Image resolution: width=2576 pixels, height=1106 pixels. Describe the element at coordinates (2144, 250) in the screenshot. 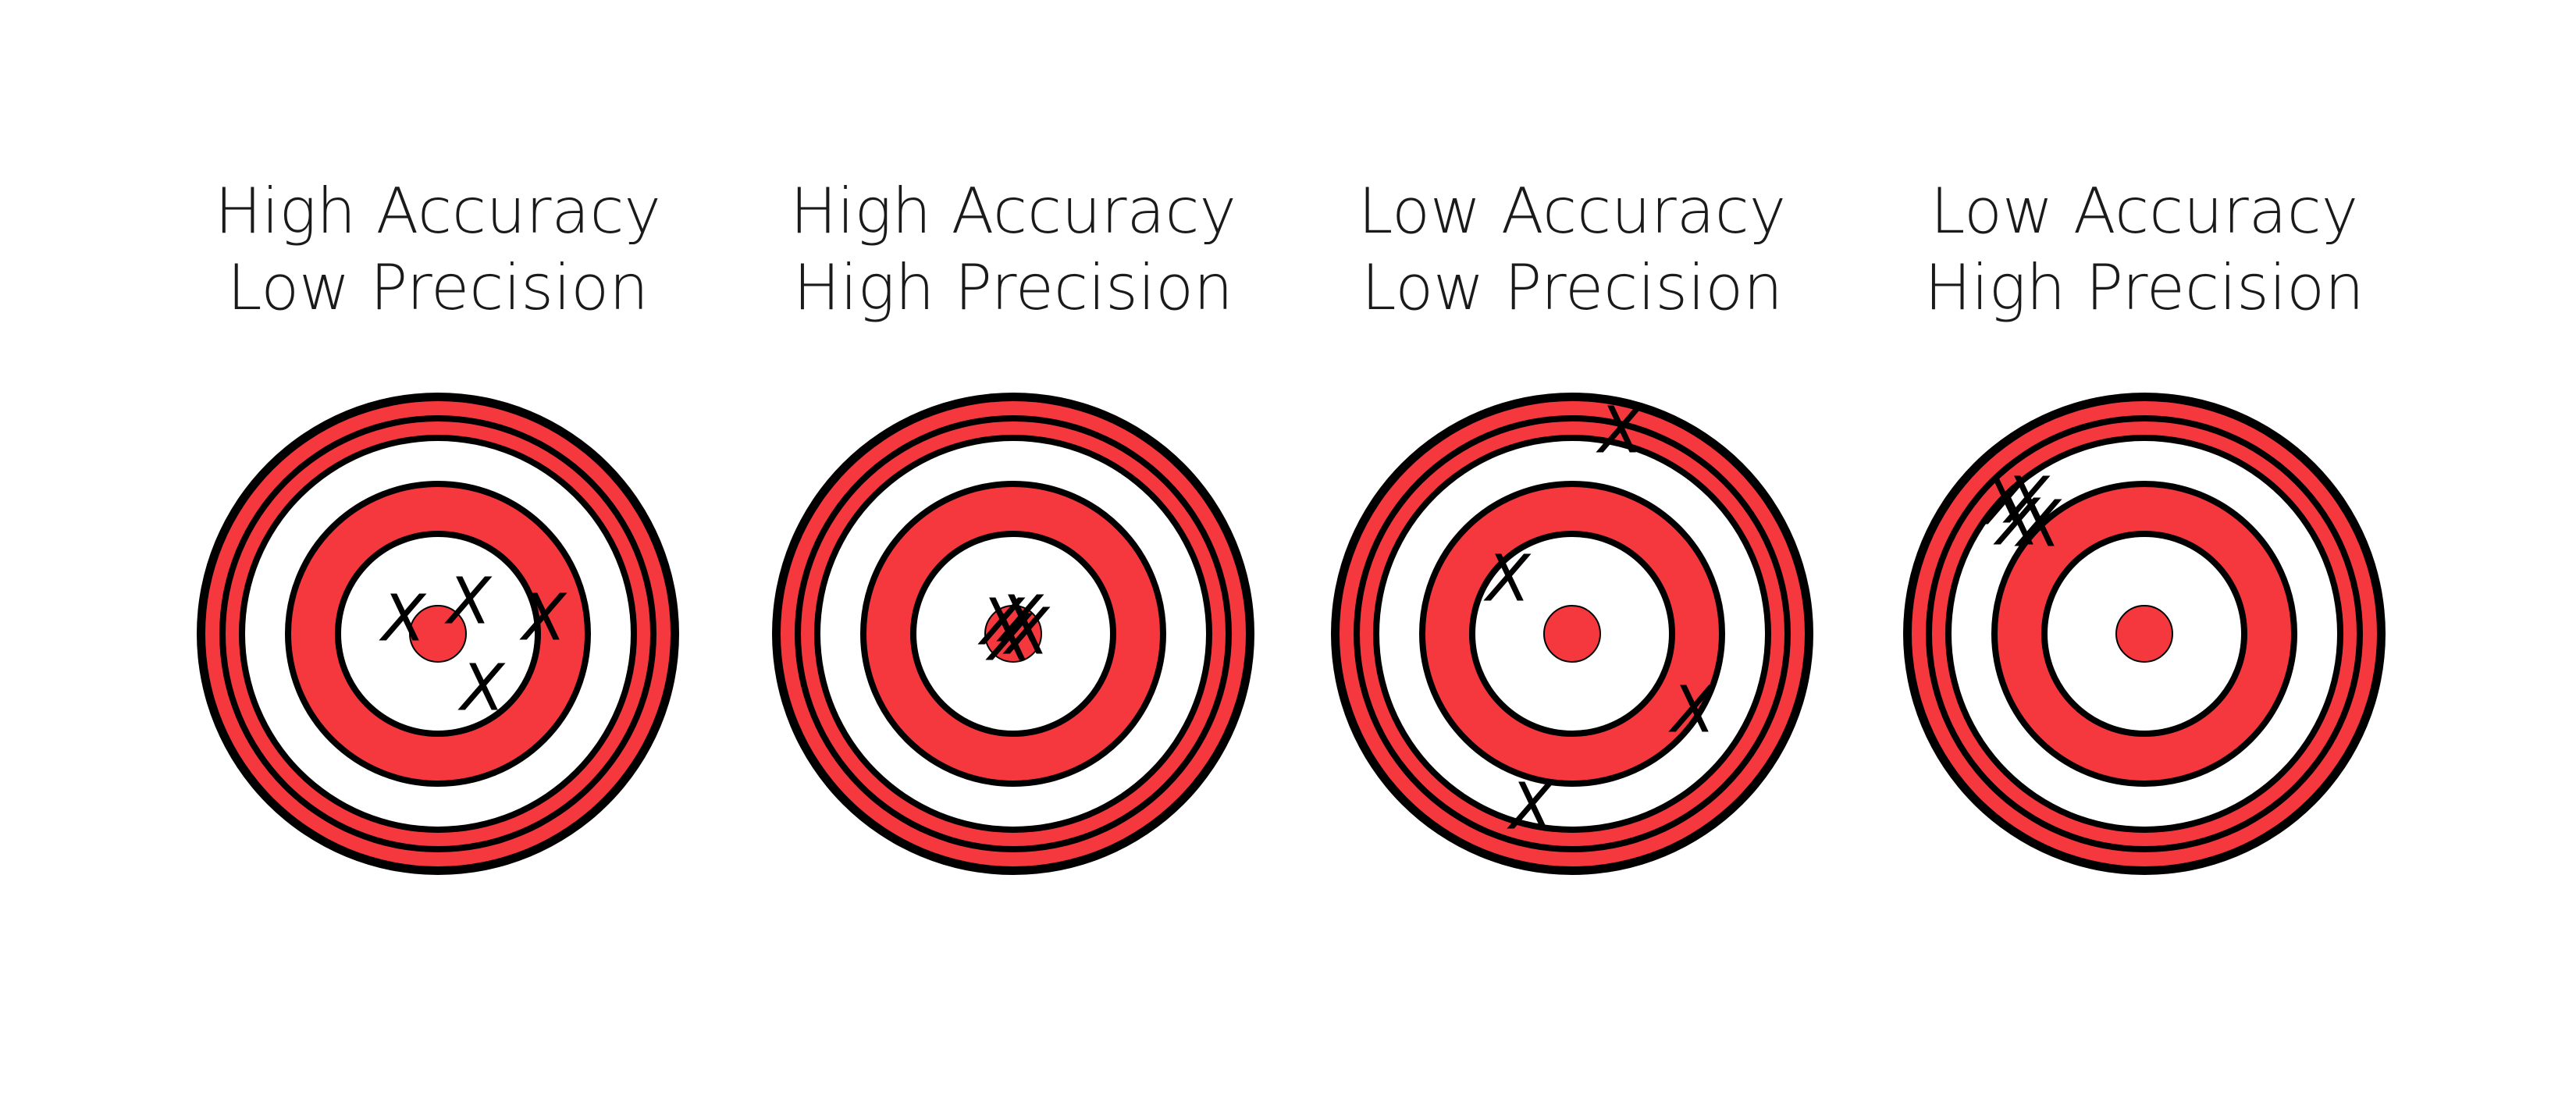

I see `panel-caption: Low Accuracy High Precision` at that location.